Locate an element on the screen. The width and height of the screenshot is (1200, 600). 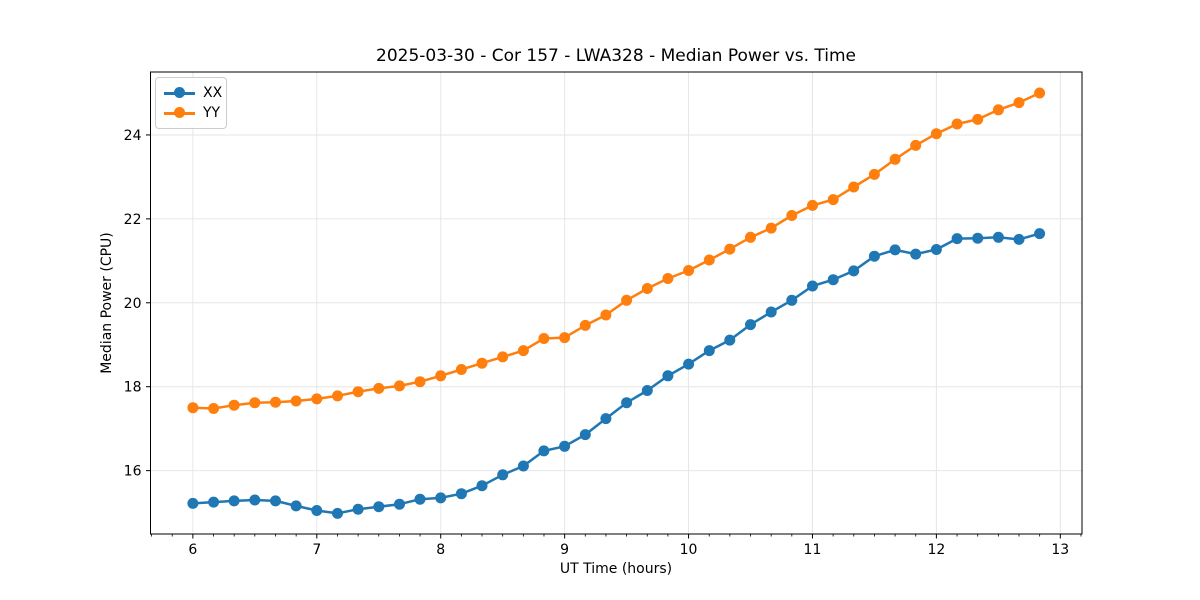
y-tick-label: 22 is located at coordinates (133, 220).